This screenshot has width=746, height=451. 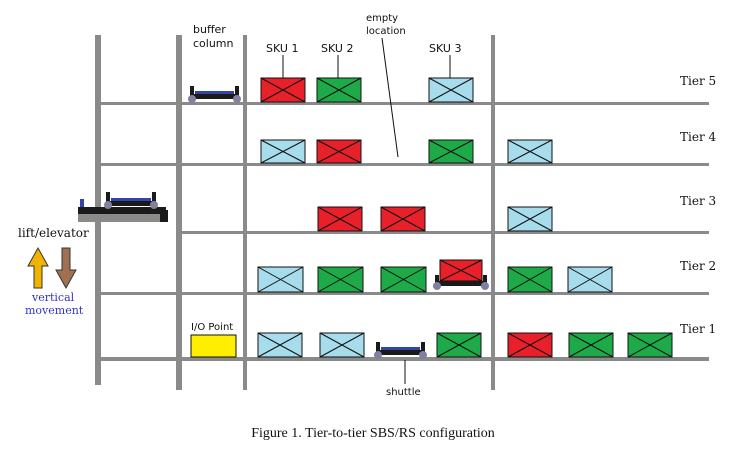 What do you see at coordinates (459, 345) in the screenshot?
I see `tier1-sku2-box-a` at bounding box center [459, 345].